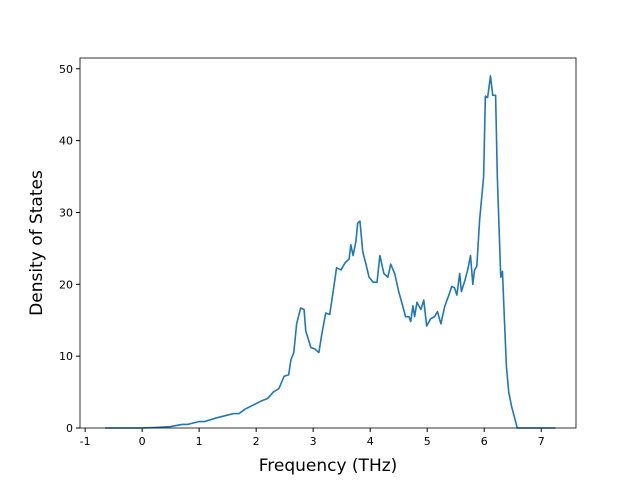 The width and height of the screenshot is (640, 480). I want to click on x-tick-label: 4, so click(370, 441).